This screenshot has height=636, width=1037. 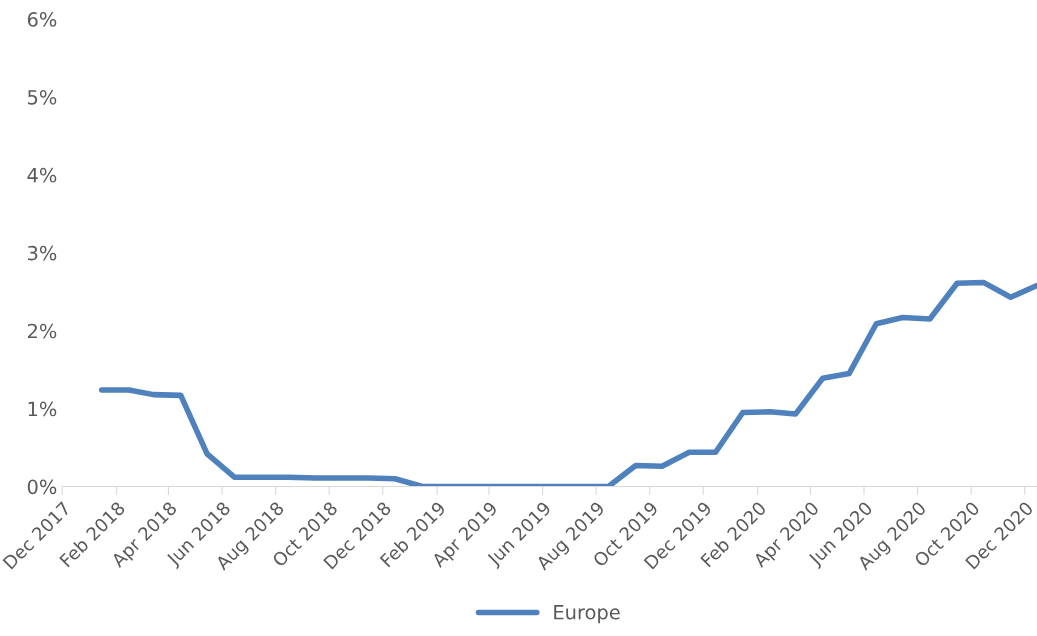 What do you see at coordinates (42, 19) in the screenshot?
I see `y-tick-label: 6%` at bounding box center [42, 19].